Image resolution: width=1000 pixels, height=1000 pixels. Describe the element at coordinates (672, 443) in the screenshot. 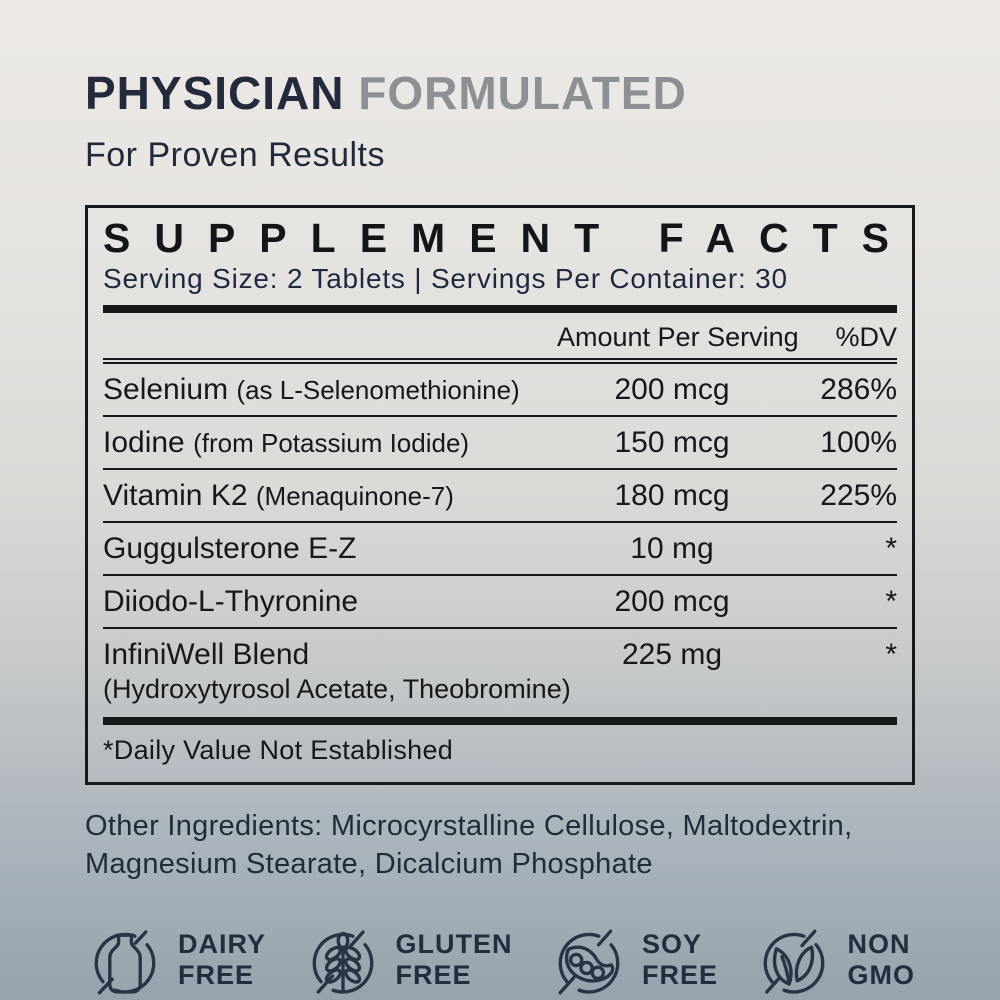

I see `ingredient-amount: 150 mcg` at that location.